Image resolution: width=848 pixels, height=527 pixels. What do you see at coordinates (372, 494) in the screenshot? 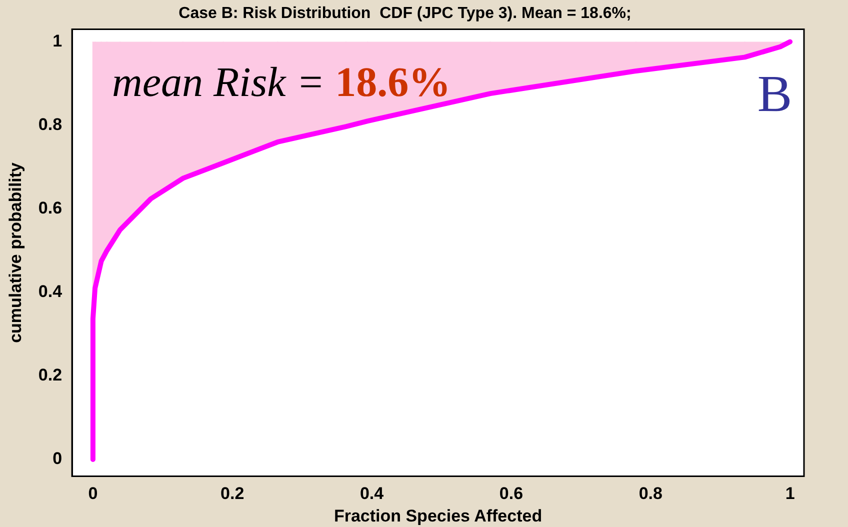
I see `x-tick-label: 0.4` at bounding box center [372, 494].